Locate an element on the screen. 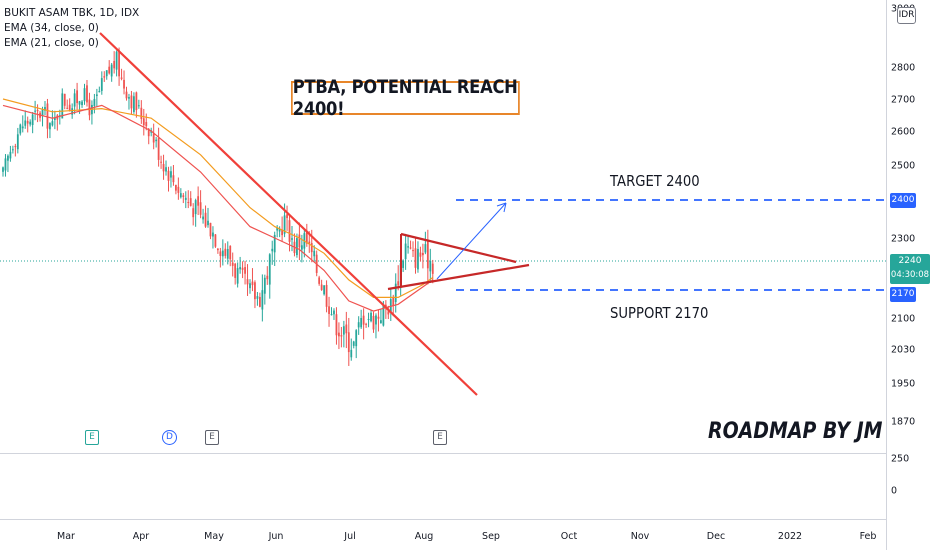 Image resolution: width=932 pixels, height=554 pixels. target-label: TARGET 2400 is located at coordinates (655, 181).